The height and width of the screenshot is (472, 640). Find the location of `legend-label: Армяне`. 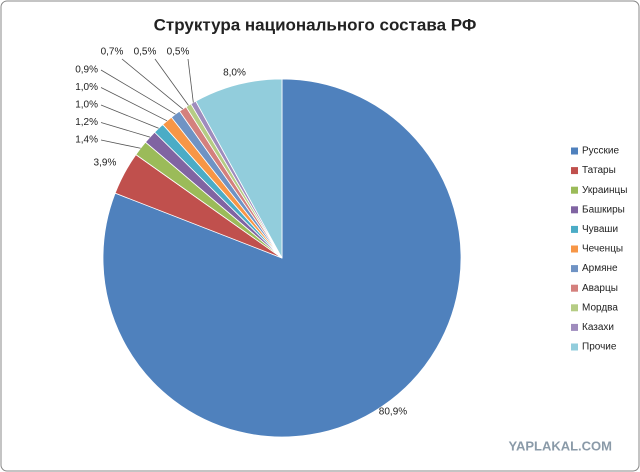

legend-label: Армяне is located at coordinates (600, 268).